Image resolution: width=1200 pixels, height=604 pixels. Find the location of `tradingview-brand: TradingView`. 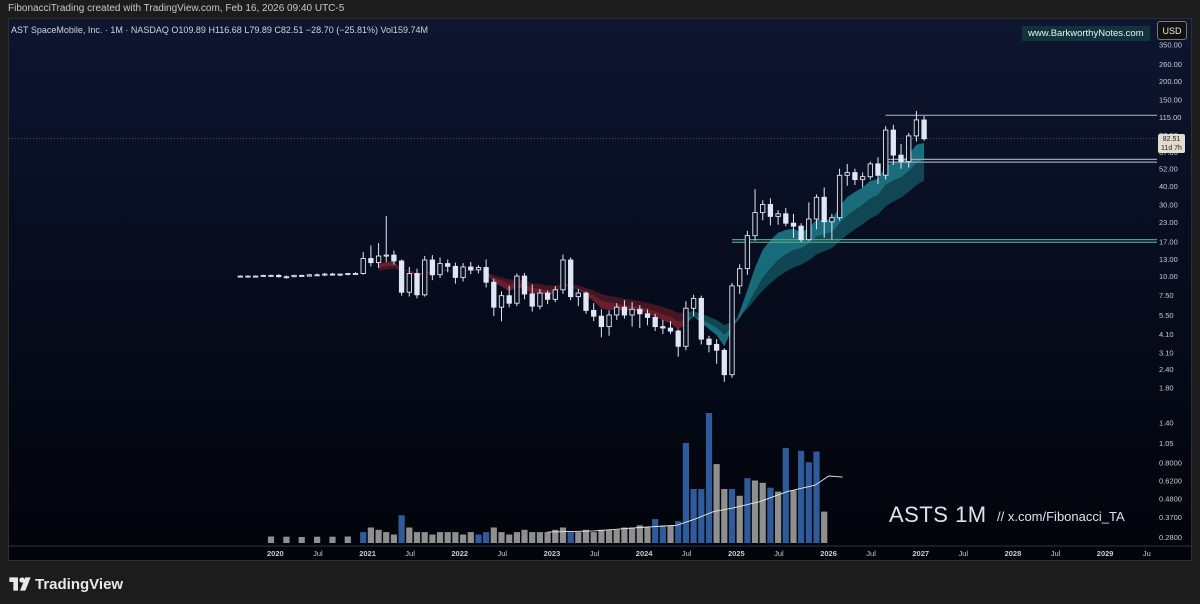

tradingview-brand: TradingView is located at coordinates (79, 584).